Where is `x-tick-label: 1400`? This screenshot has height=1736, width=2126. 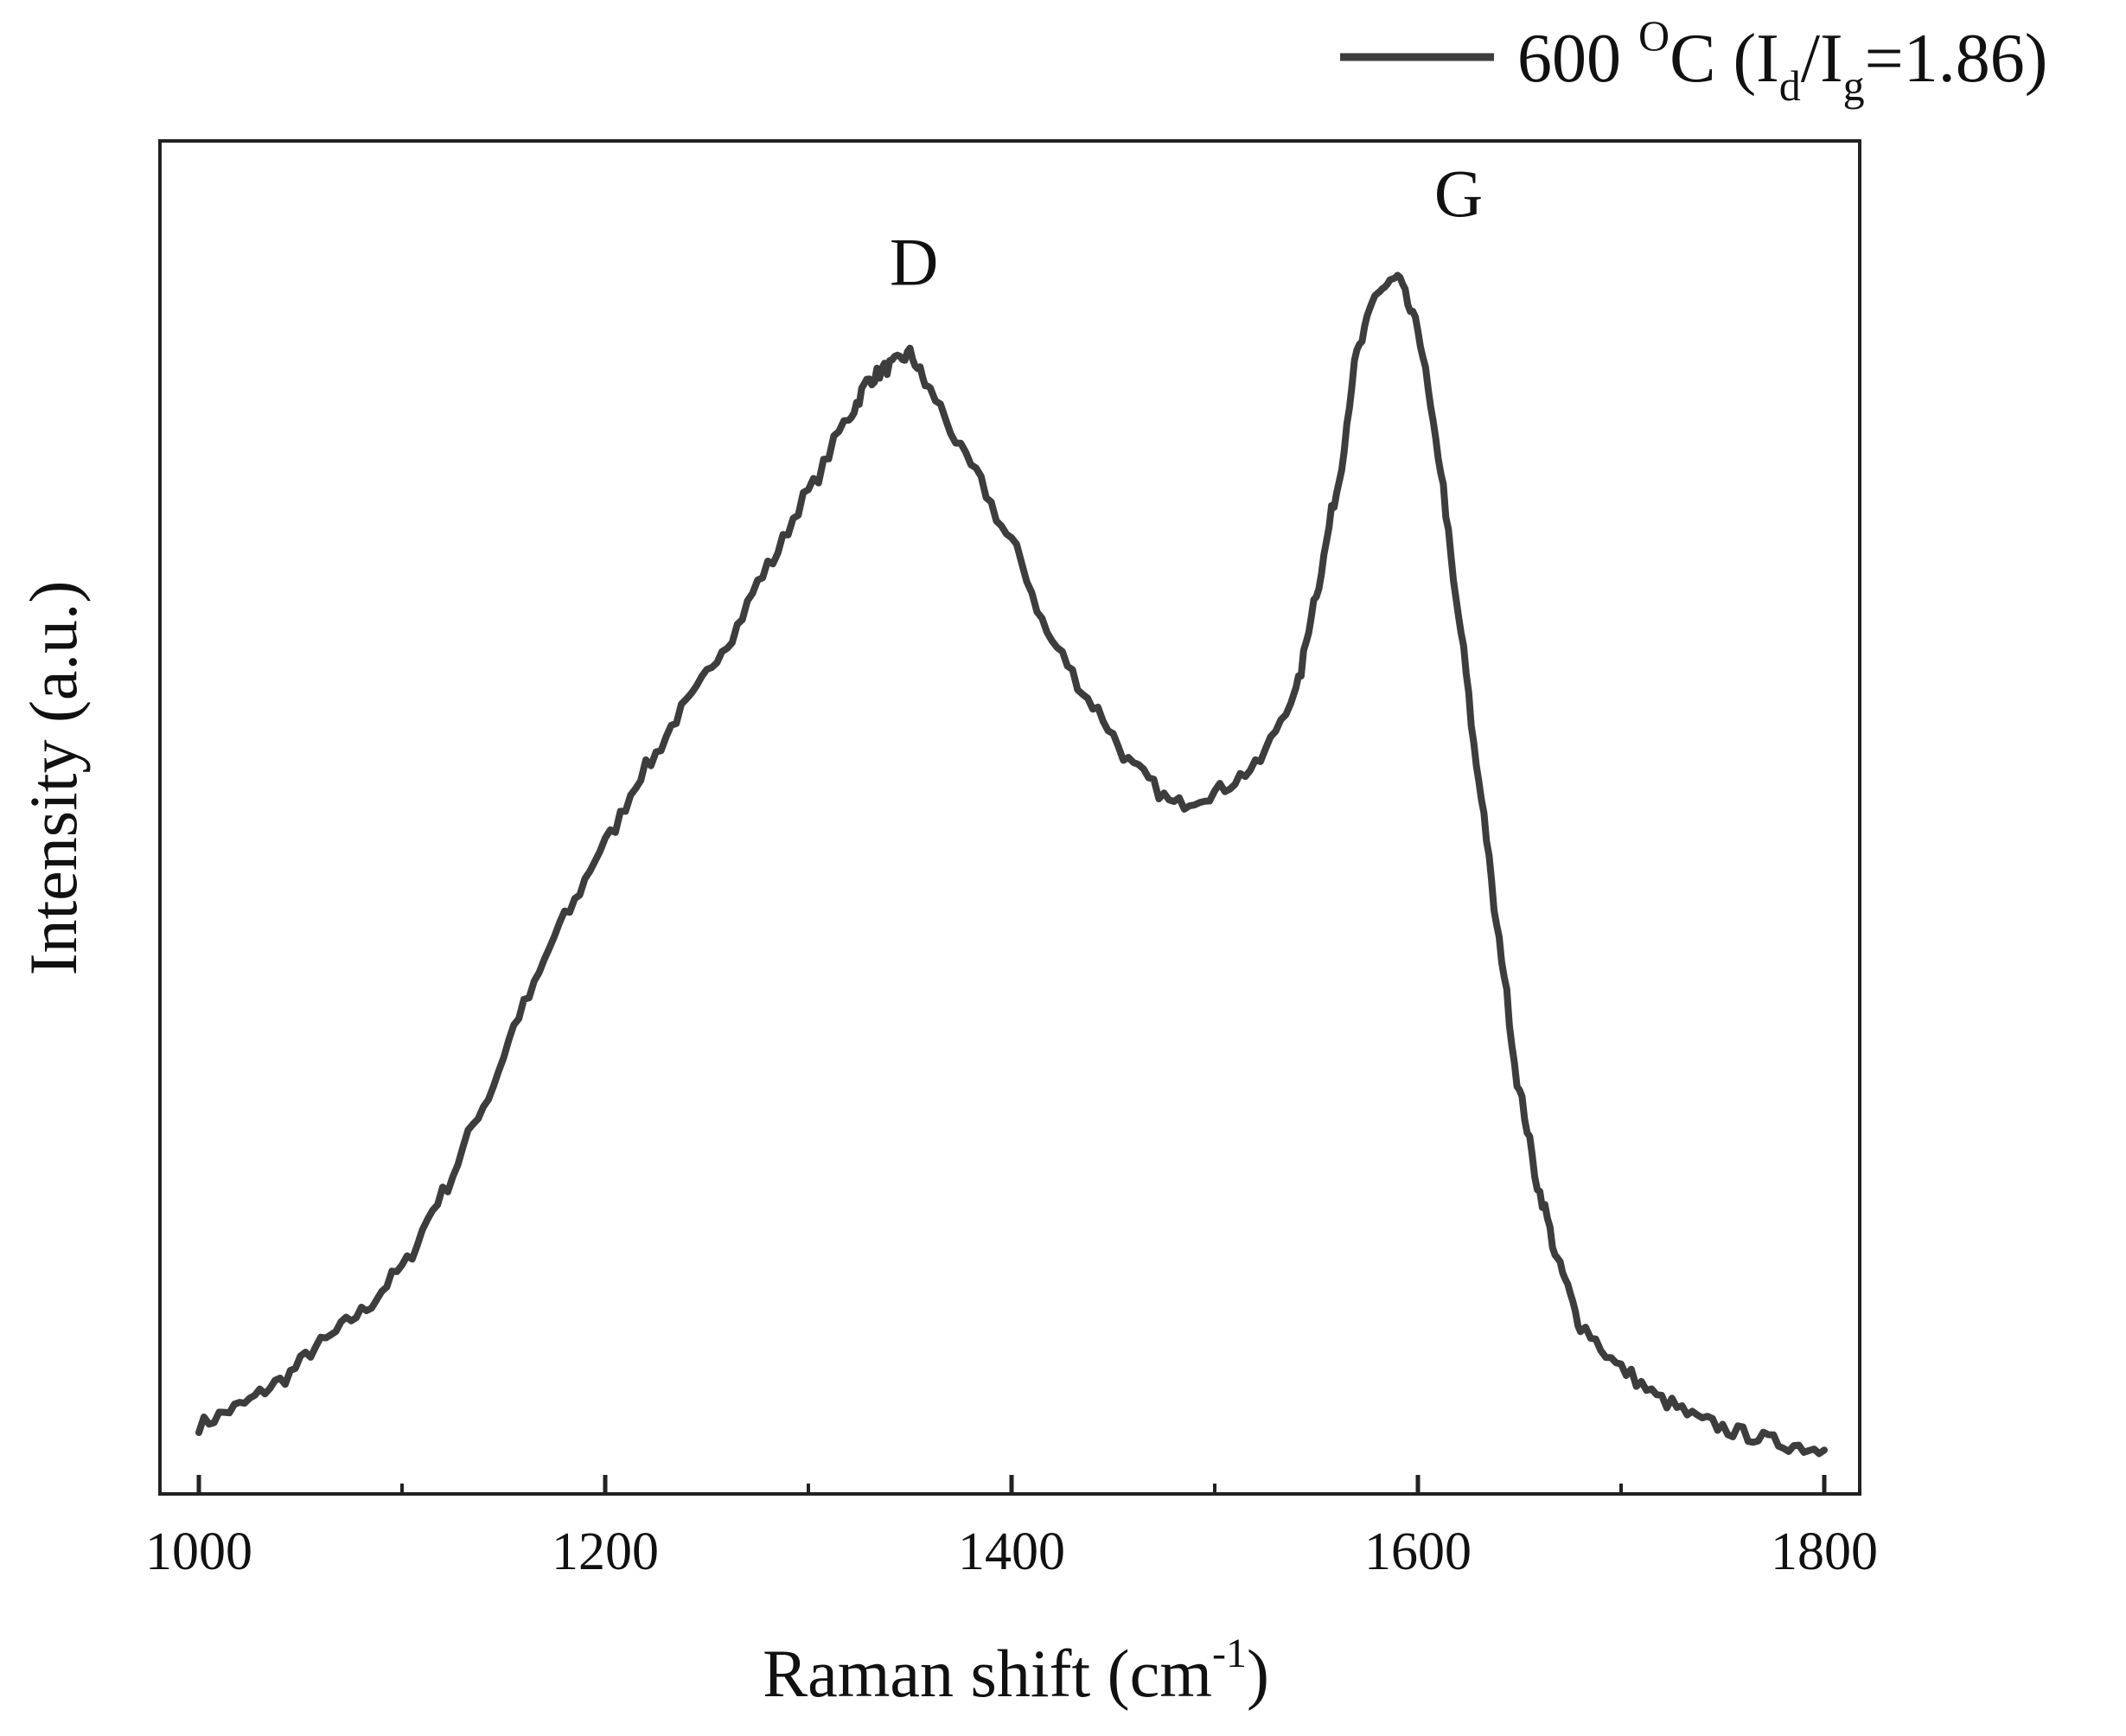 x-tick-label: 1400 is located at coordinates (1011, 1551).